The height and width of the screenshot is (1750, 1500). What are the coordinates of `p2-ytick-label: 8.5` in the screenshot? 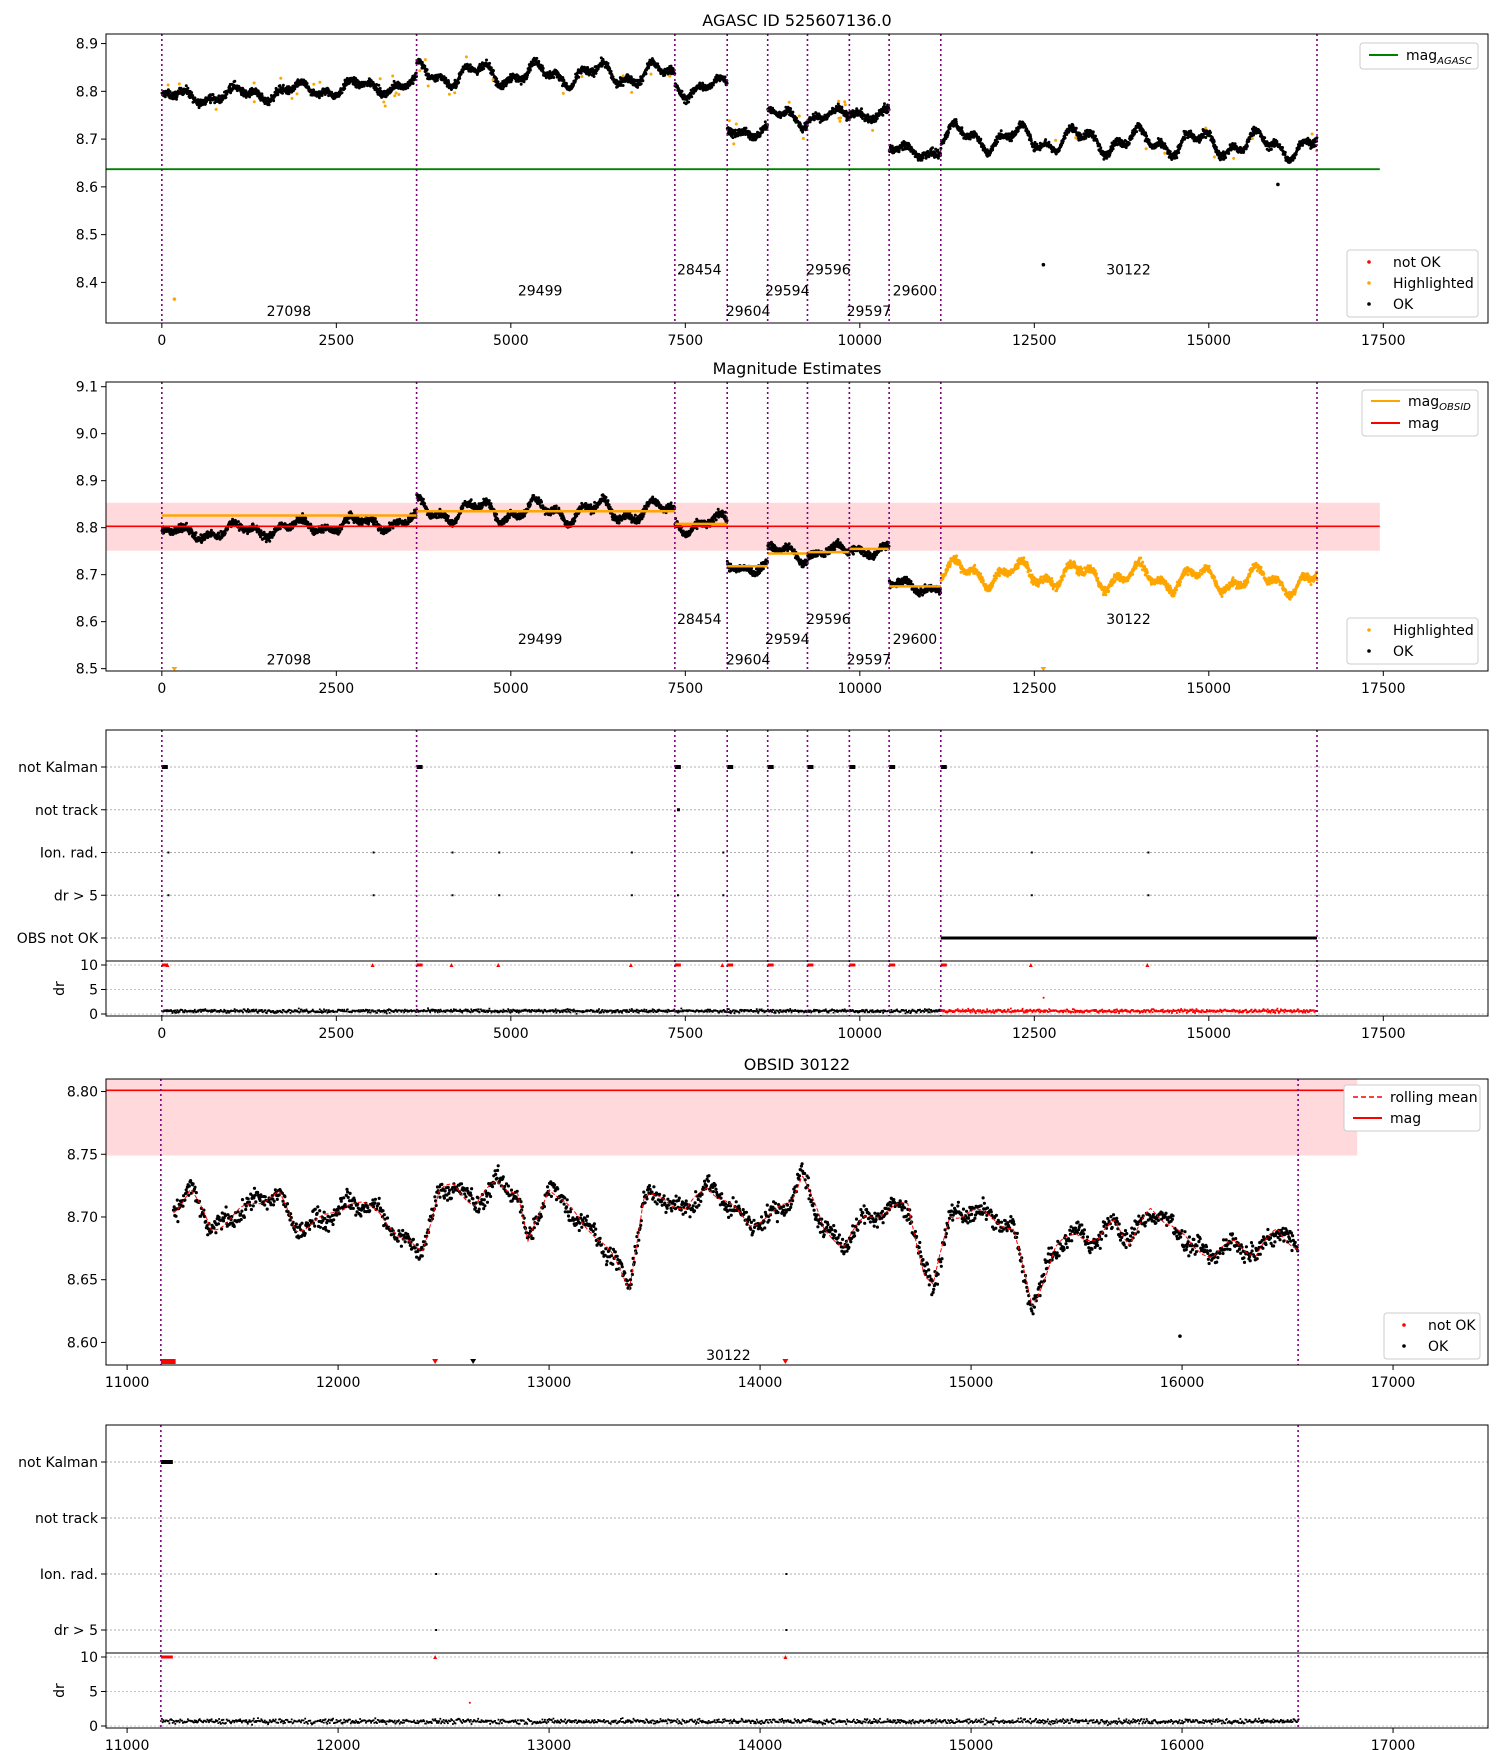 It's located at (87, 670).